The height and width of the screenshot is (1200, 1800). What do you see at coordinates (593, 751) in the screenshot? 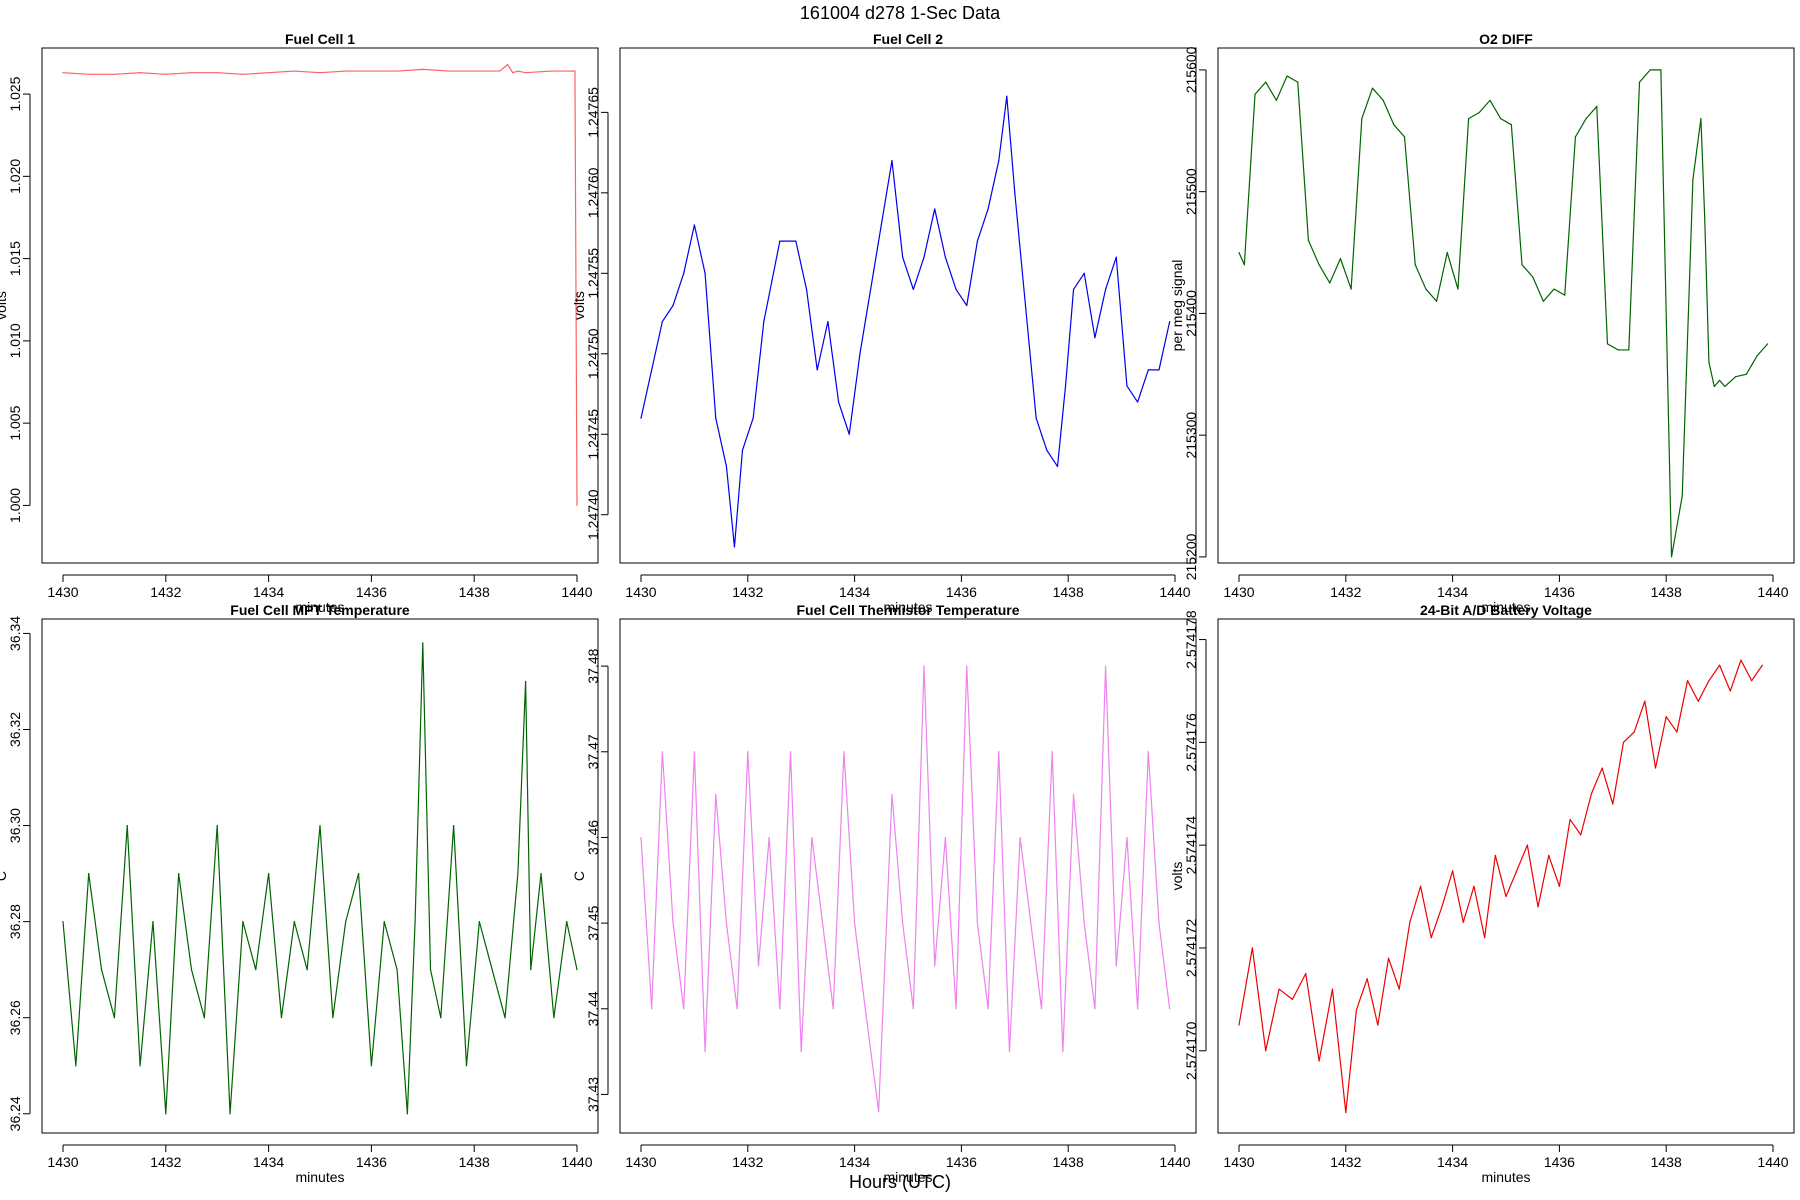
I see `y-tick-label: 37.47` at bounding box center [593, 751].